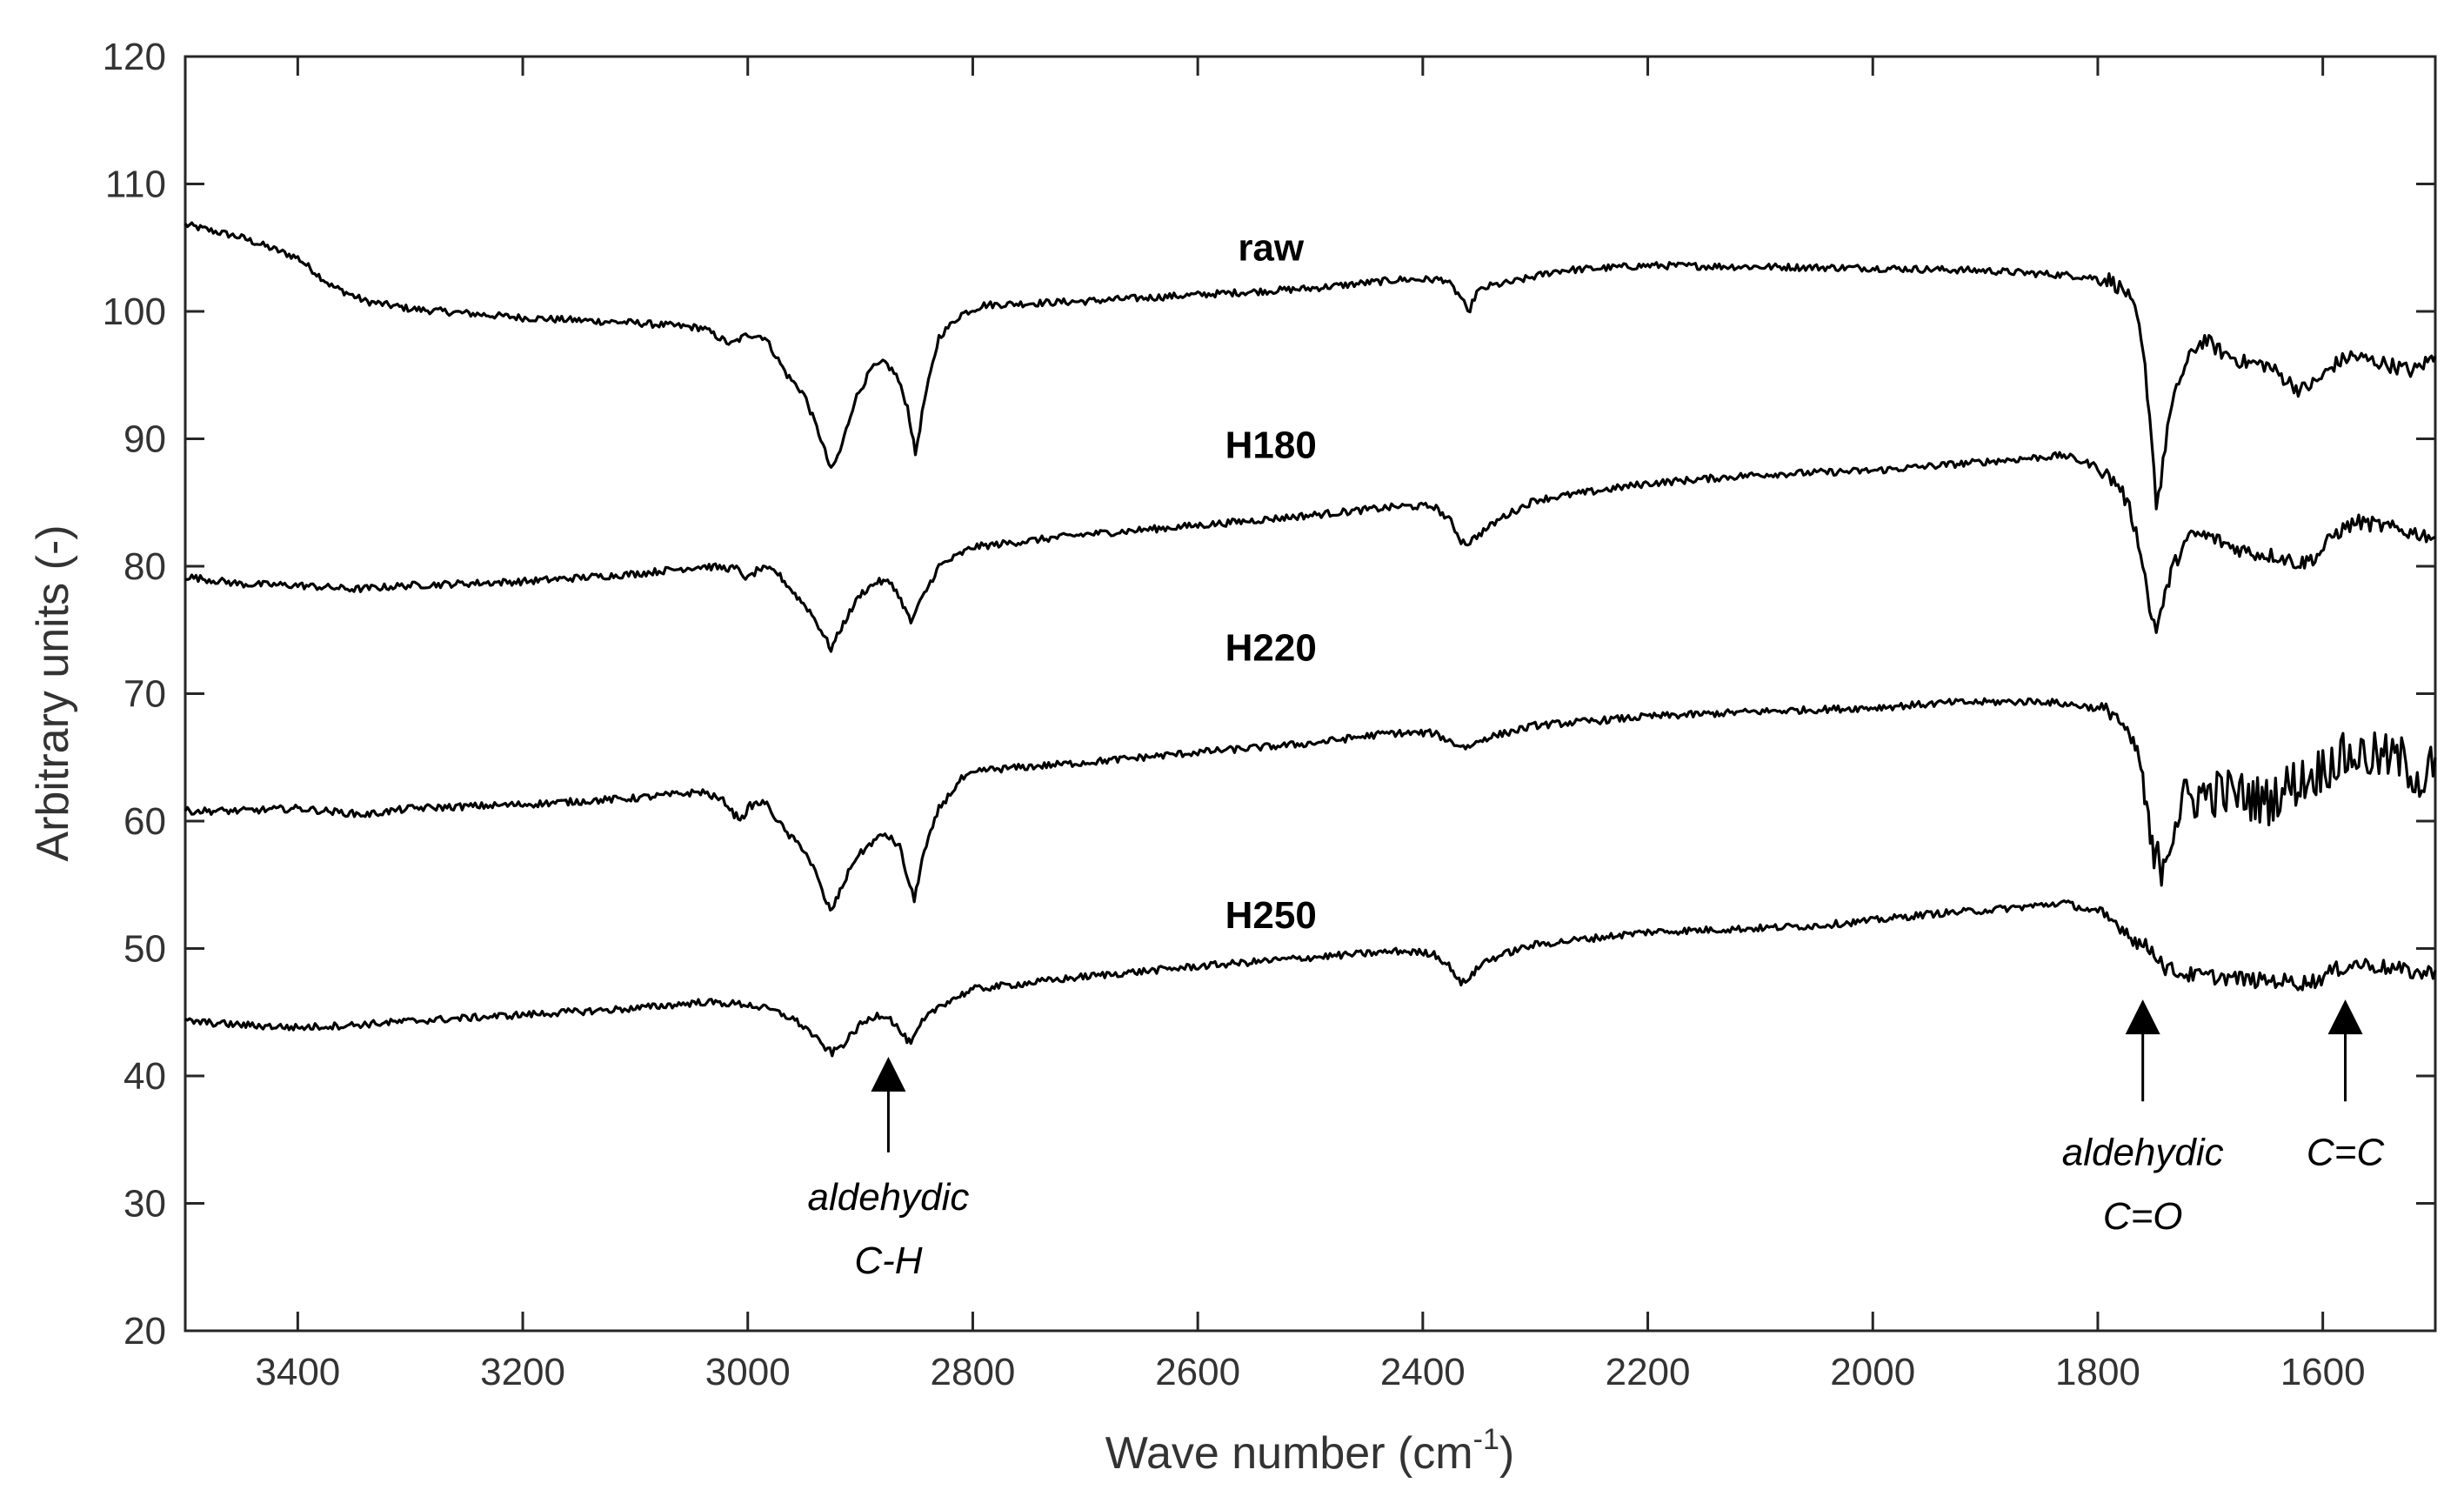 The height and width of the screenshot is (1503, 2464). Describe the element at coordinates (888, 1169) in the screenshot. I see `aldehydic-ch-annotation: aldehydic C-H` at that location.